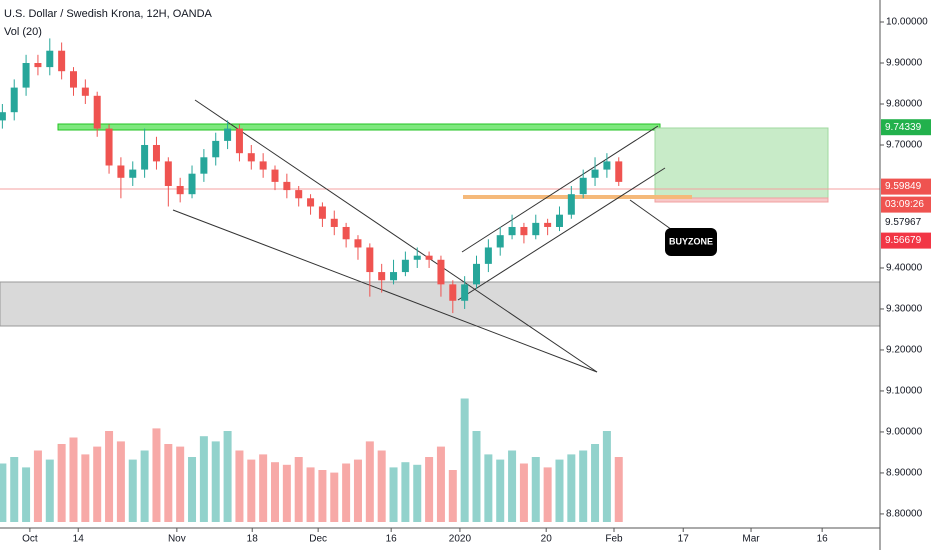 This screenshot has width=932, height=550. Describe the element at coordinates (741, 163) in the screenshot. I see `target-box` at that location.